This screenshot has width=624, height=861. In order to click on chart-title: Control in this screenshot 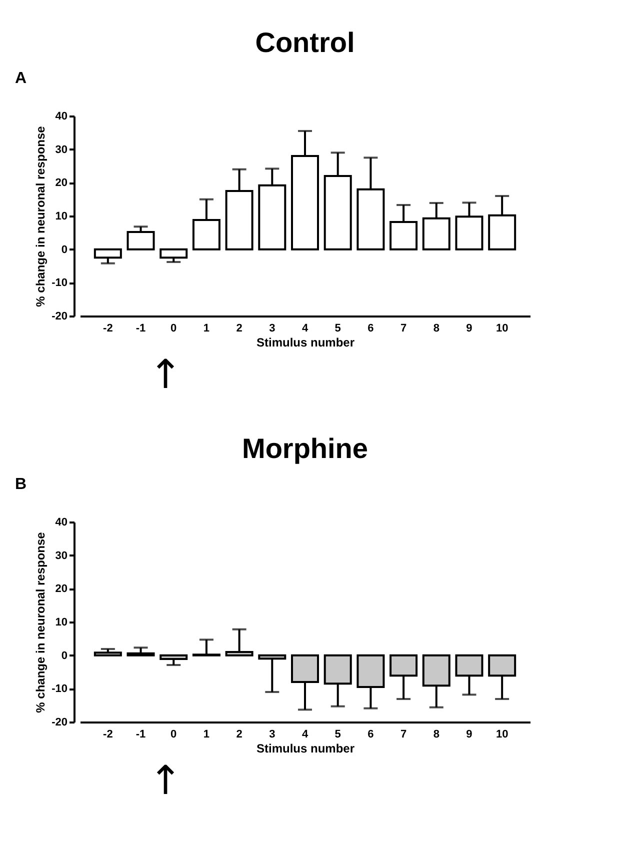, I will do `click(305, 42)`.